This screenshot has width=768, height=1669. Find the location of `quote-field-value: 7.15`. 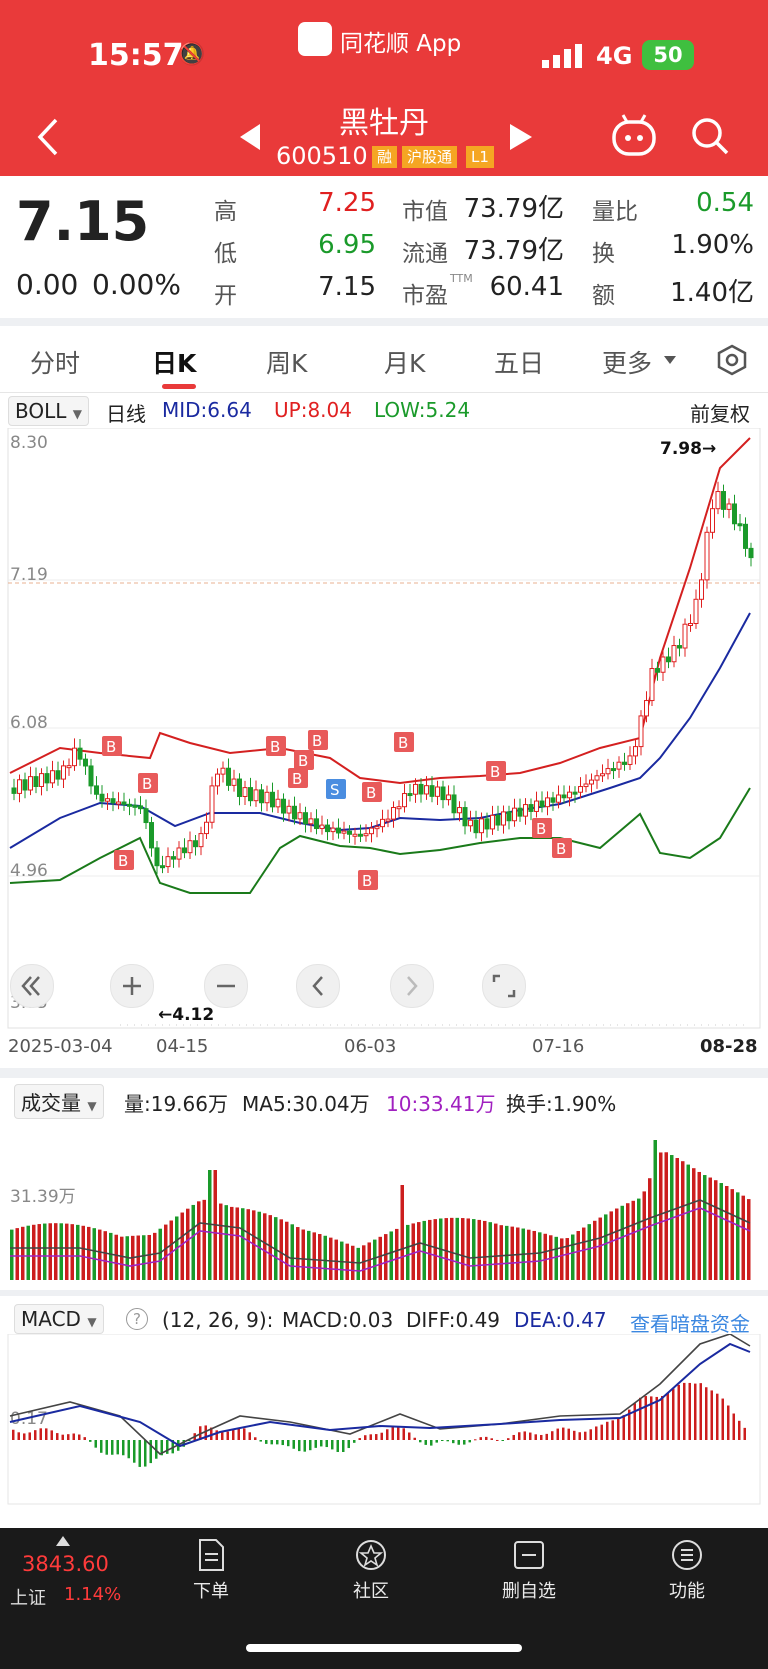

quote-field-value: 7.15 is located at coordinates (347, 287).